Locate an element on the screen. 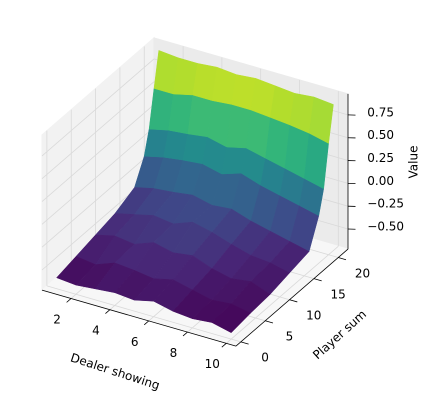 This screenshot has height=407, width=433. x-tick-label: 10 is located at coordinates (212, 364).